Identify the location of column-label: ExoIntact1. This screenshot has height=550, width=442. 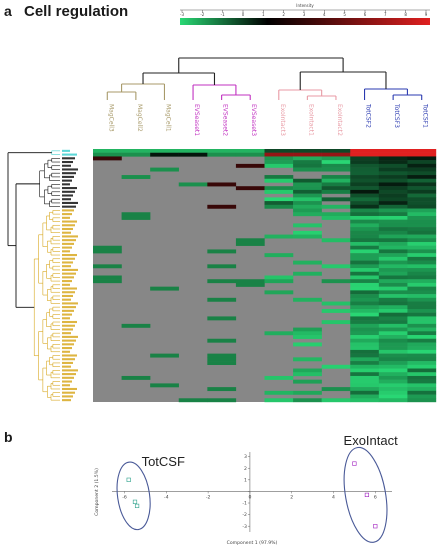
(310, 120).